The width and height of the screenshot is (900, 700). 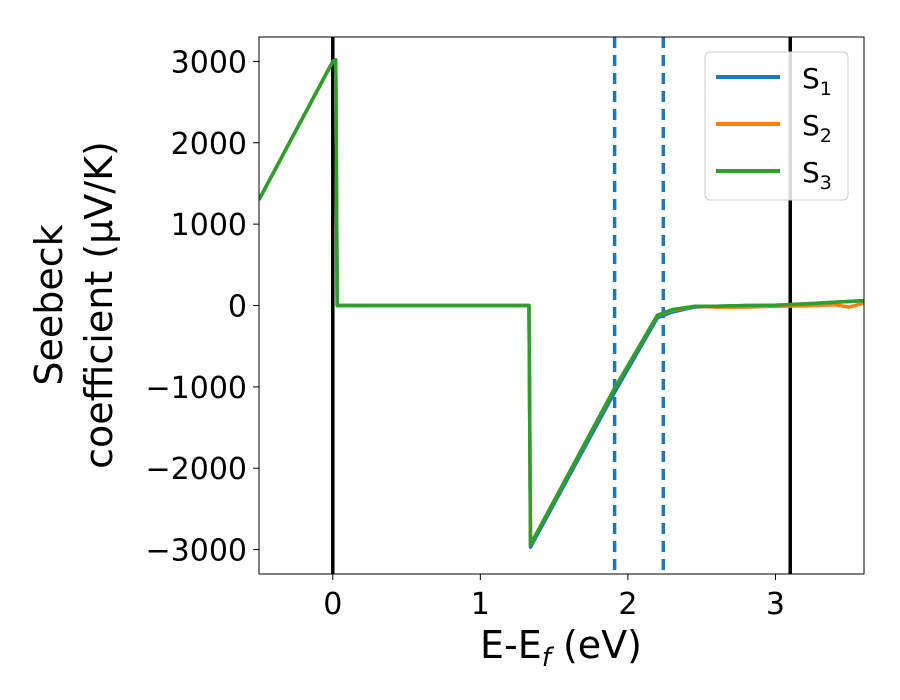 I want to click on y-tick-label: −1000, so click(x=196, y=388).